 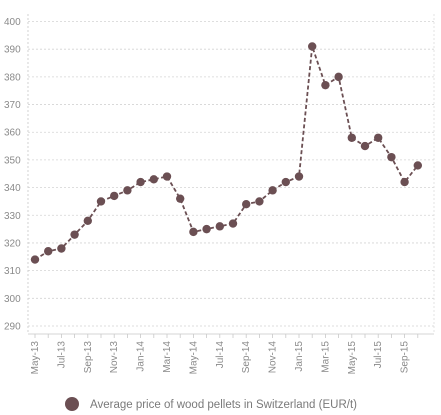 I want to click on x-tick-label-May-15: May-15, so click(x=352, y=358).